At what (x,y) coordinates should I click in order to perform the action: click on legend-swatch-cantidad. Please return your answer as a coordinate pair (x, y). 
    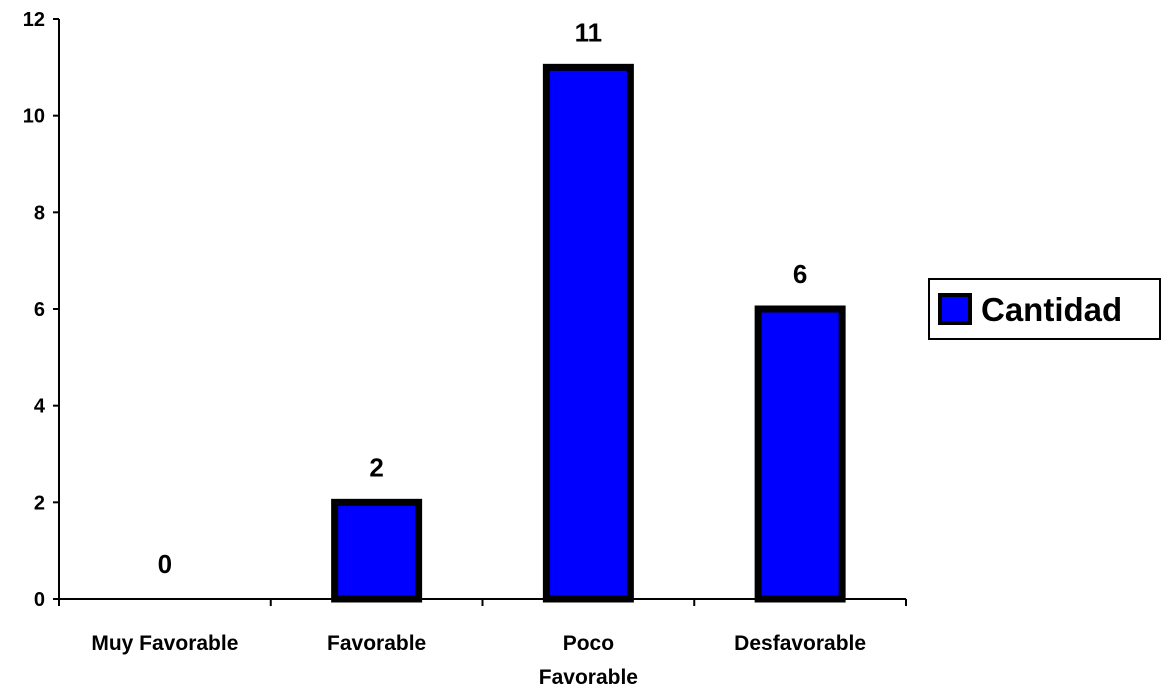
    Looking at the image, I should click on (955, 309).